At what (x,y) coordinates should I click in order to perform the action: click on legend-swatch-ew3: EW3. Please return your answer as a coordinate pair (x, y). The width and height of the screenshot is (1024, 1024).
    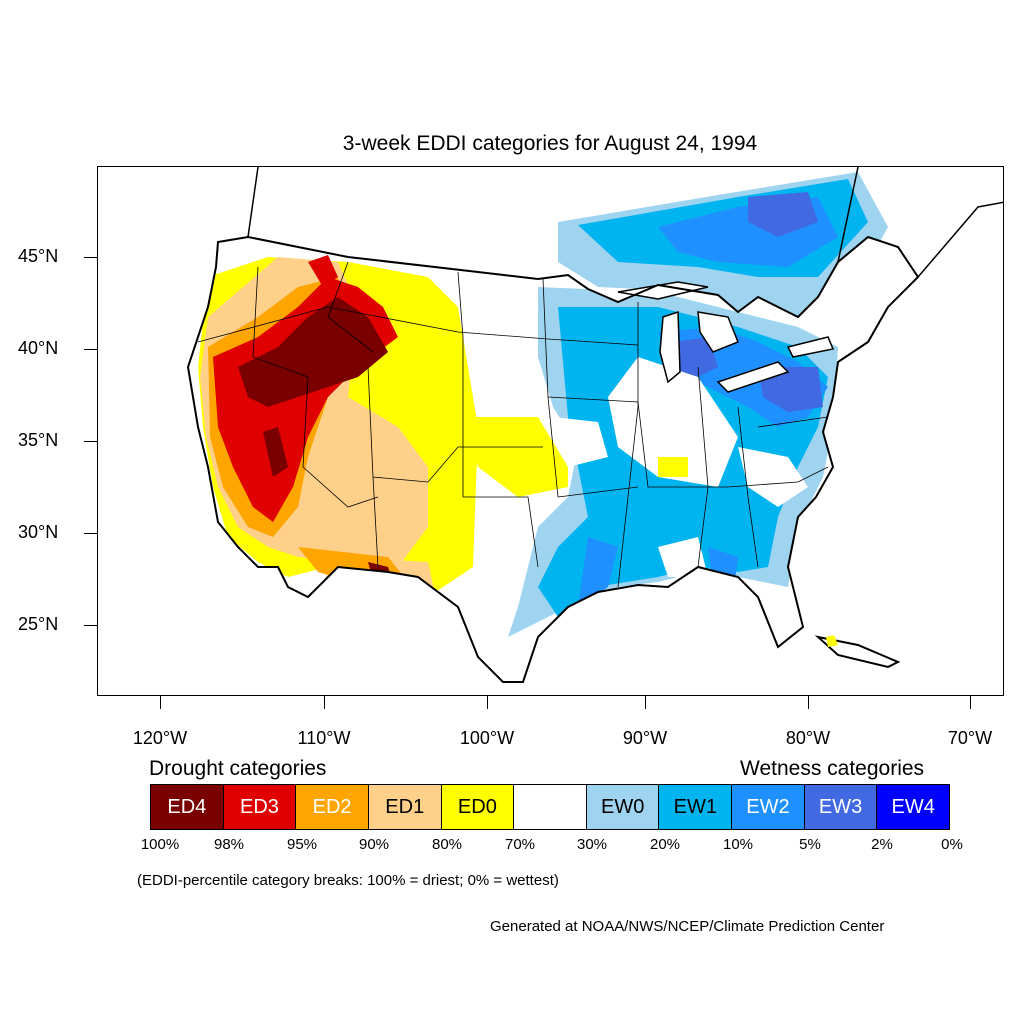
    Looking at the image, I should click on (841, 807).